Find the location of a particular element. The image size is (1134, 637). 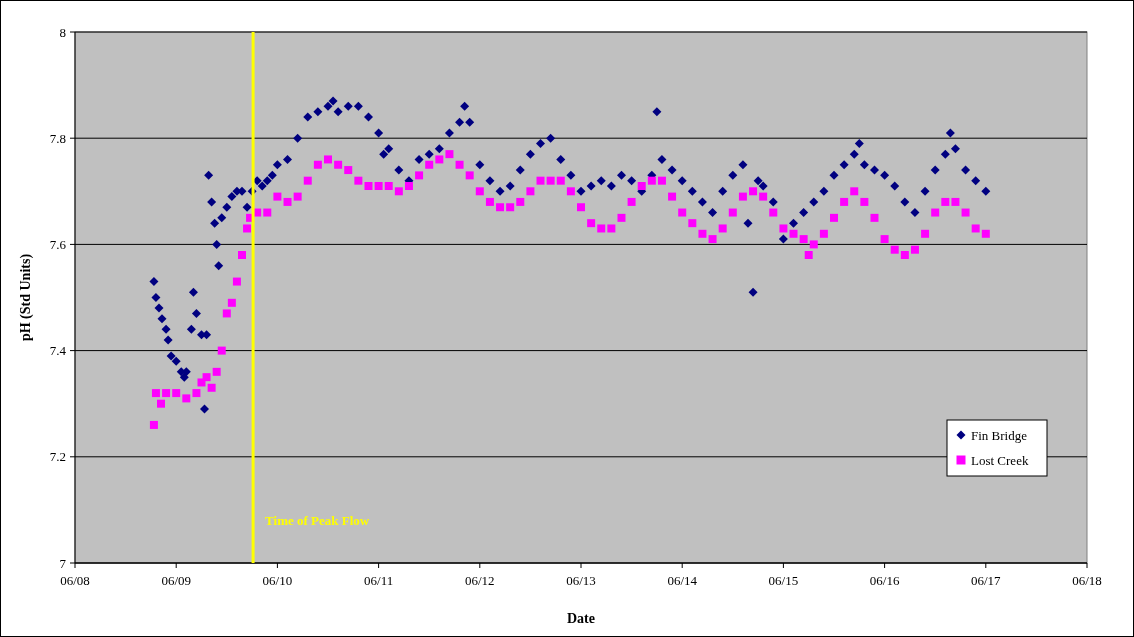

x-tick-label: 06/11 is located at coordinates (379, 580).